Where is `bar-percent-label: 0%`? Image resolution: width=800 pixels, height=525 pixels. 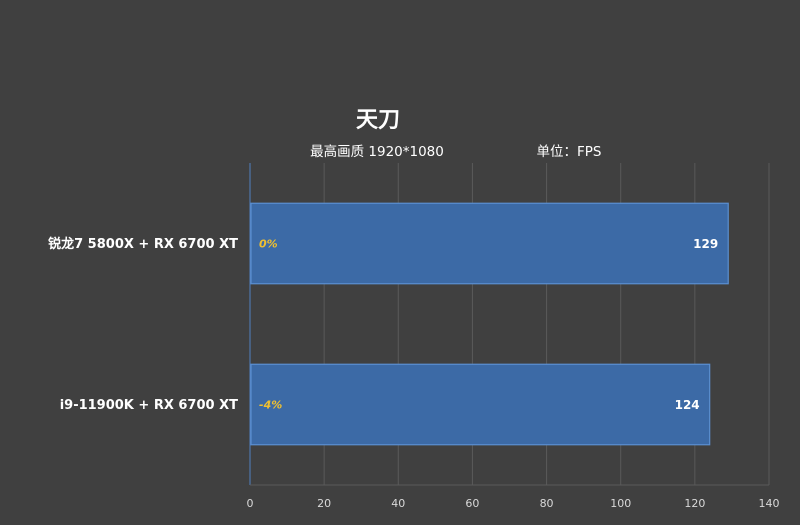
bar-percent-label: 0% is located at coordinates (268, 244).